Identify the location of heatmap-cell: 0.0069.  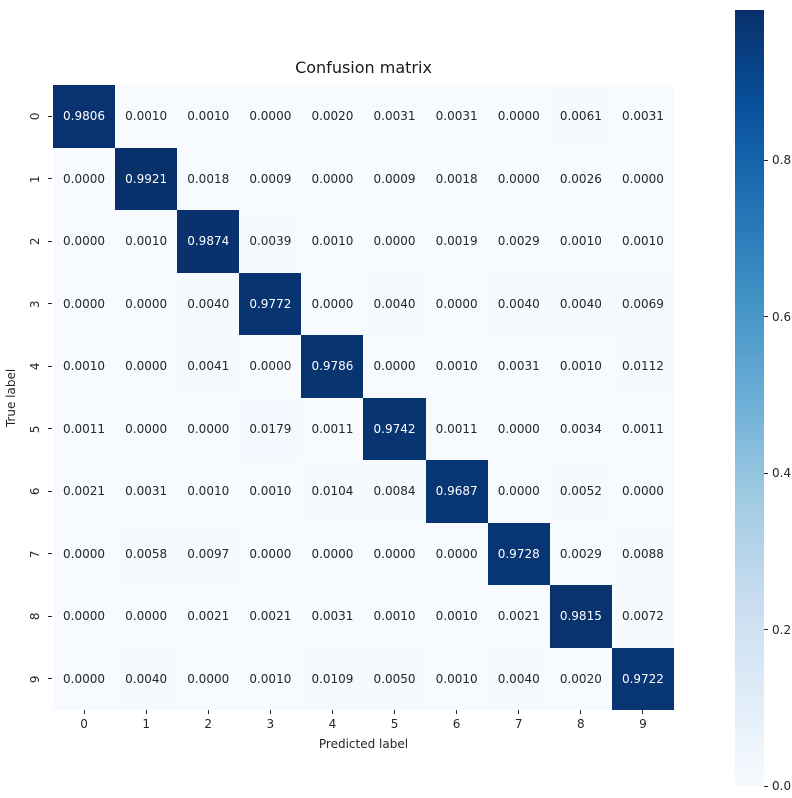
(642, 303).